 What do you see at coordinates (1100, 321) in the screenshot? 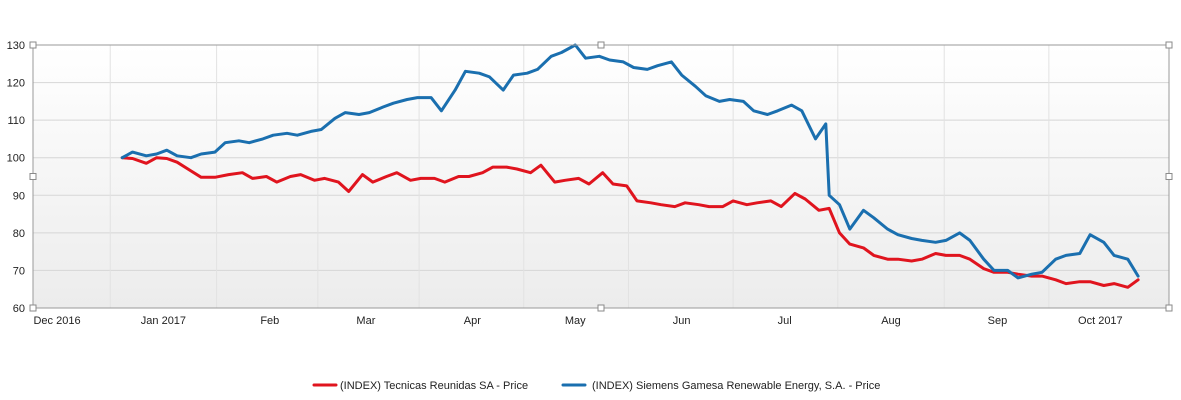
I see `x-tick-label: Oct 2017` at bounding box center [1100, 321].